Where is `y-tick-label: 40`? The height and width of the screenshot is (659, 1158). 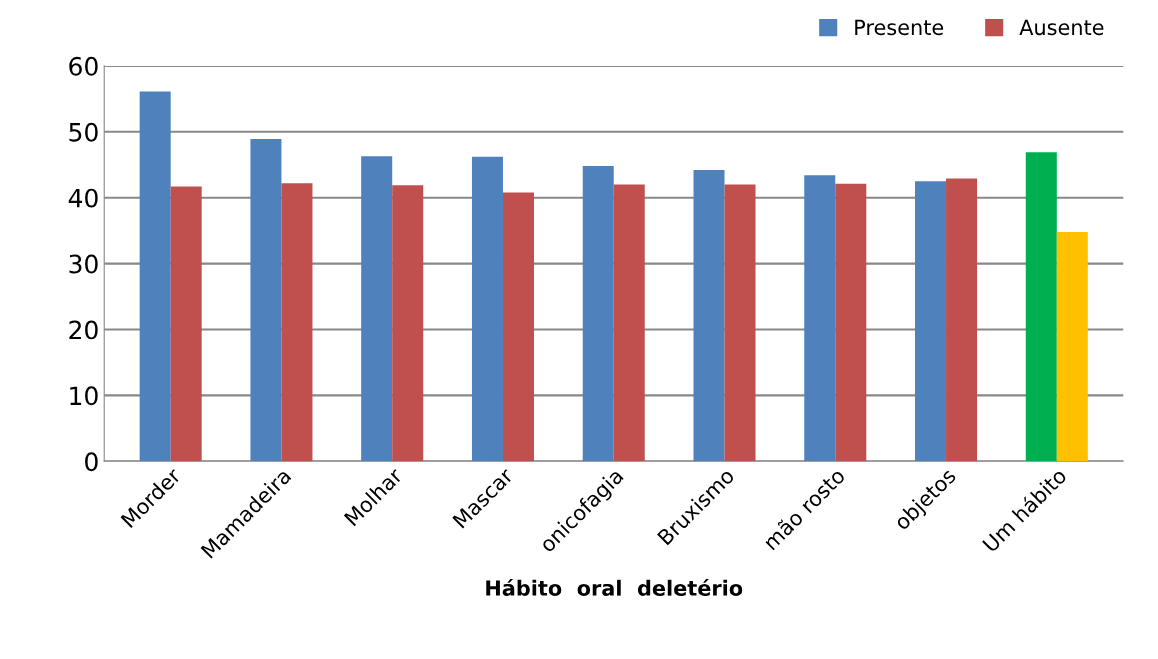 y-tick-label: 40 is located at coordinates (83, 198).